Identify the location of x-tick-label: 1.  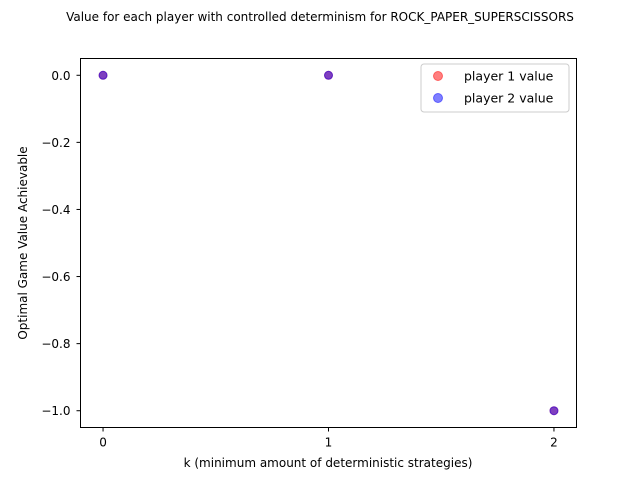
(329, 443).